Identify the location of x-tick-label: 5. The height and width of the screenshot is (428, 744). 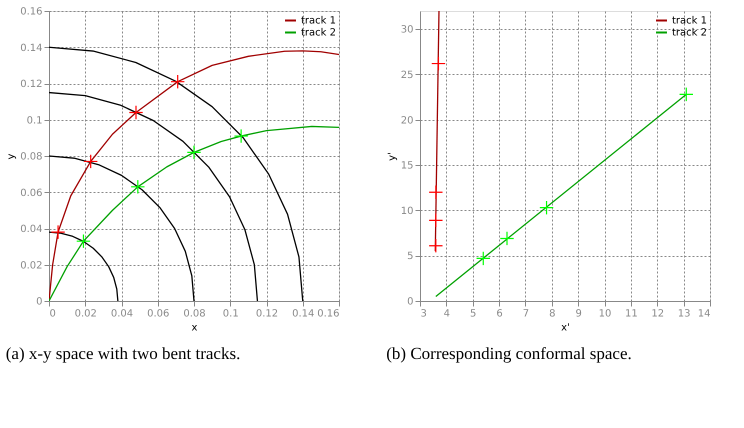
(473, 314).